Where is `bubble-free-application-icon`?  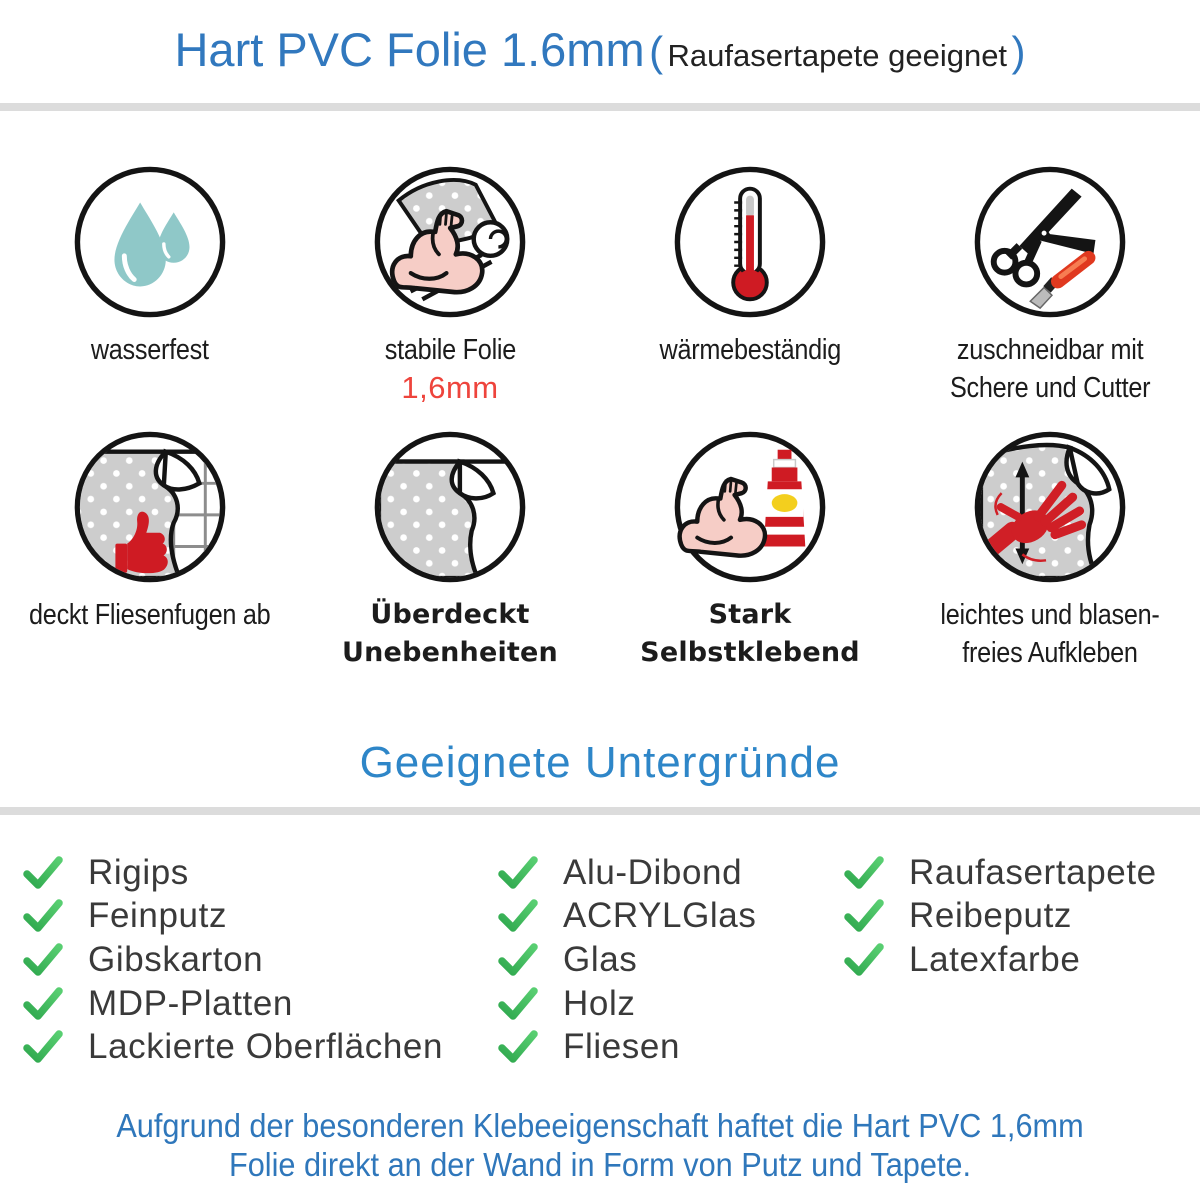
bubble-free-application-icon is located at coordinates (1050, 507).